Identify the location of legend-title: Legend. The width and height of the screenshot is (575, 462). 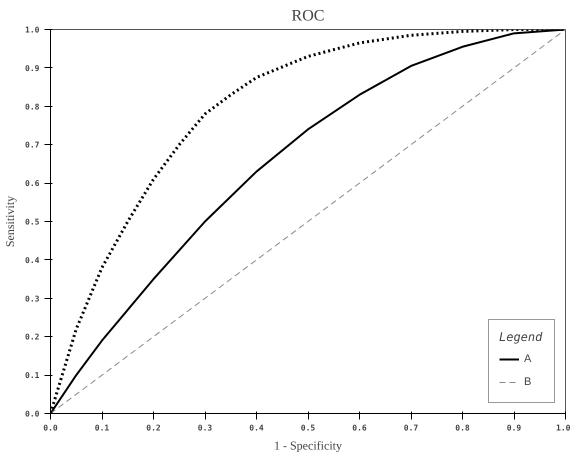
(521, 337).